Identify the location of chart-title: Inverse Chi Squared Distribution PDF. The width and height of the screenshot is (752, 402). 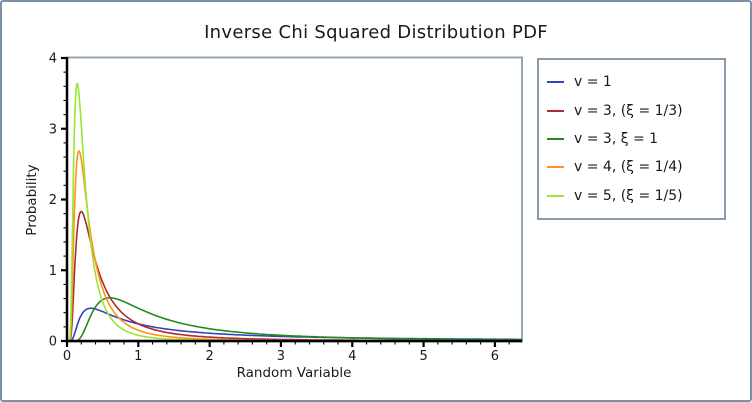
(376, 32).